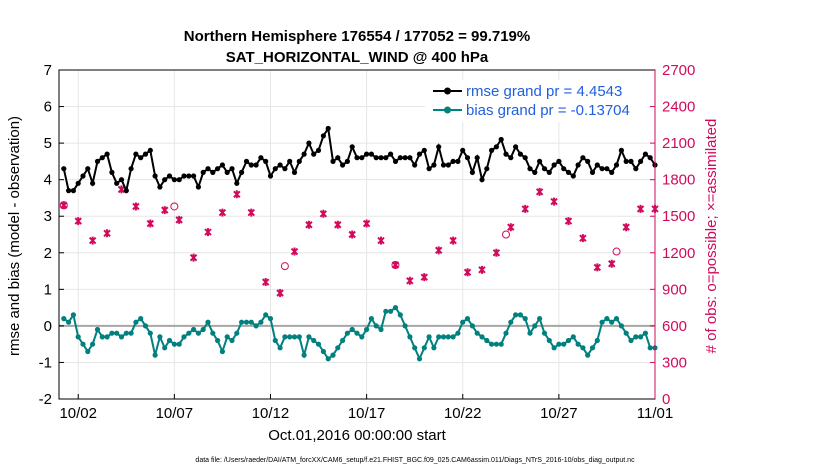 Image resolution: width=830 pixels, height=470 pixels. Describe the element at coordinates (367, 413) in the screenshot. I see `x-tick-label: 10/17` at that location.